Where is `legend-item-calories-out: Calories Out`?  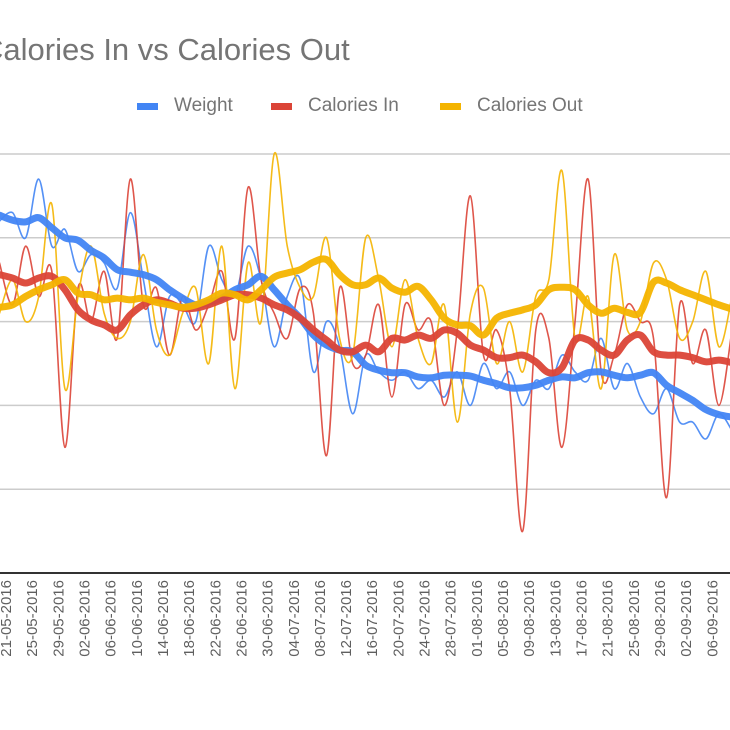 legend-item-calories-out: Calories Out is located at coordinates (511, 106).